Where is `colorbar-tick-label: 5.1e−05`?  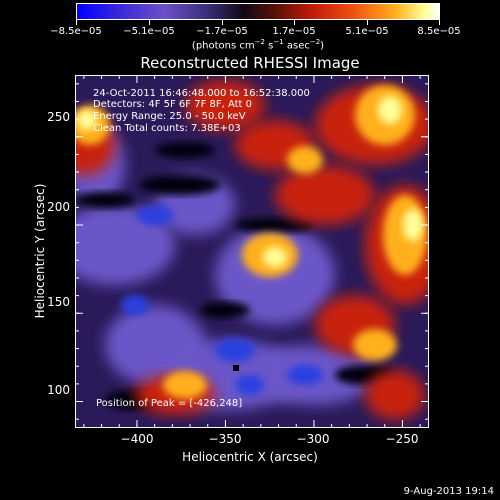
colorbar-tick-label: 5.1e−05 is located at coordinates (367, 31).